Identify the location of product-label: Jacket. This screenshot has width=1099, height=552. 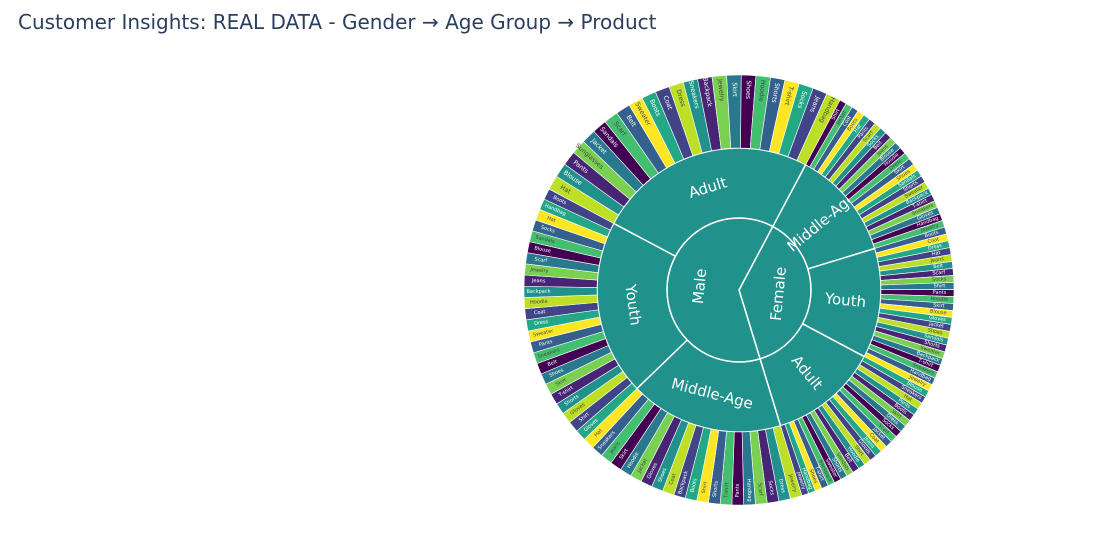
(935, 325).